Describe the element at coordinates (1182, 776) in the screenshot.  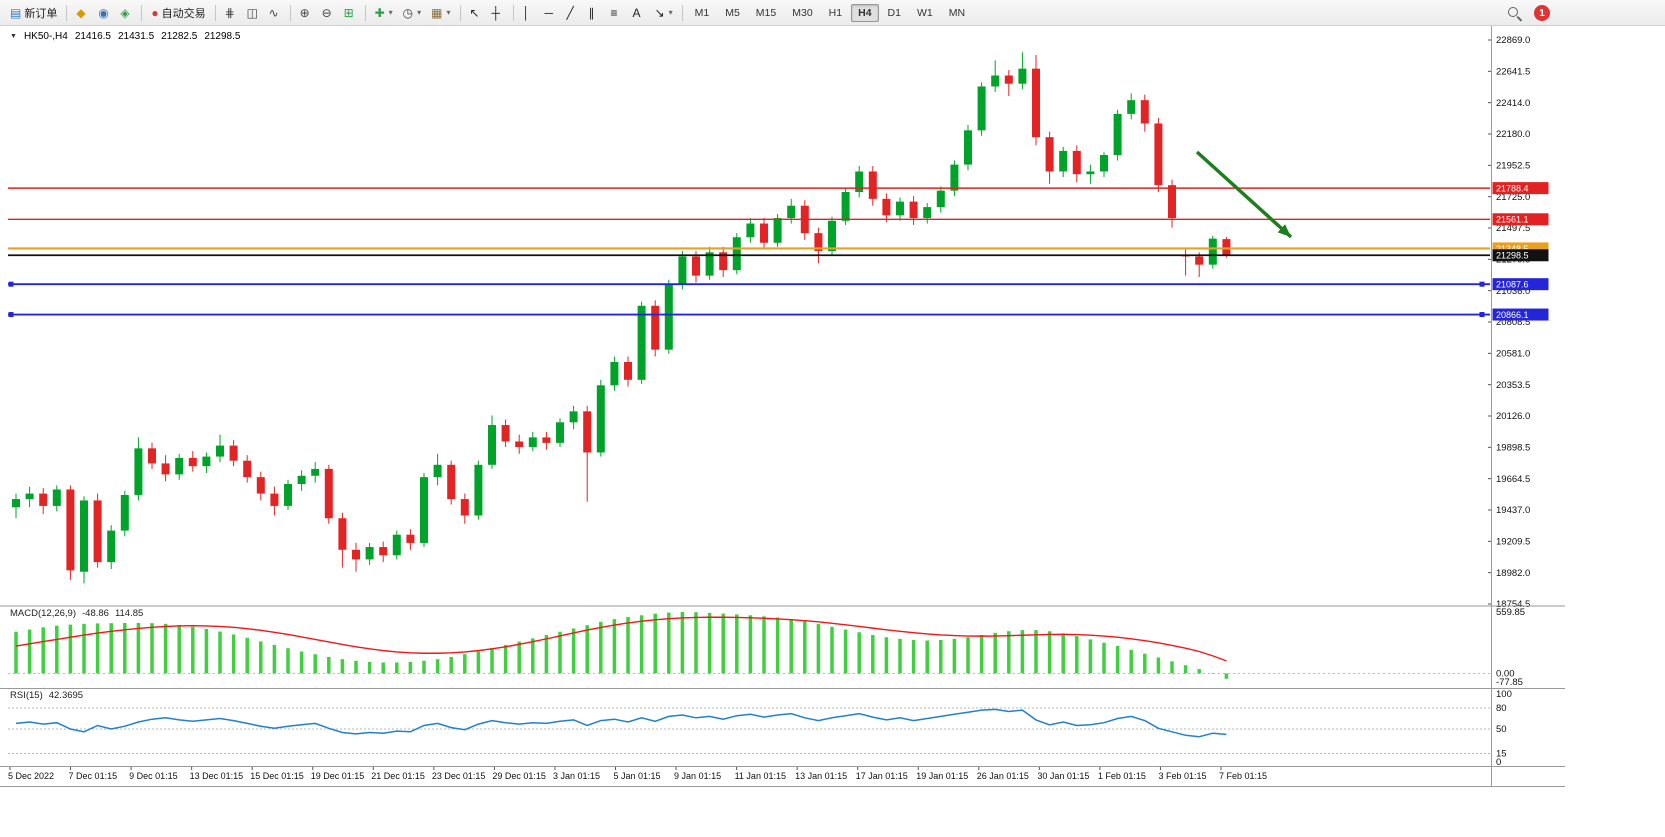
I see `svg-text: 3 Feb 01:15` at that location.